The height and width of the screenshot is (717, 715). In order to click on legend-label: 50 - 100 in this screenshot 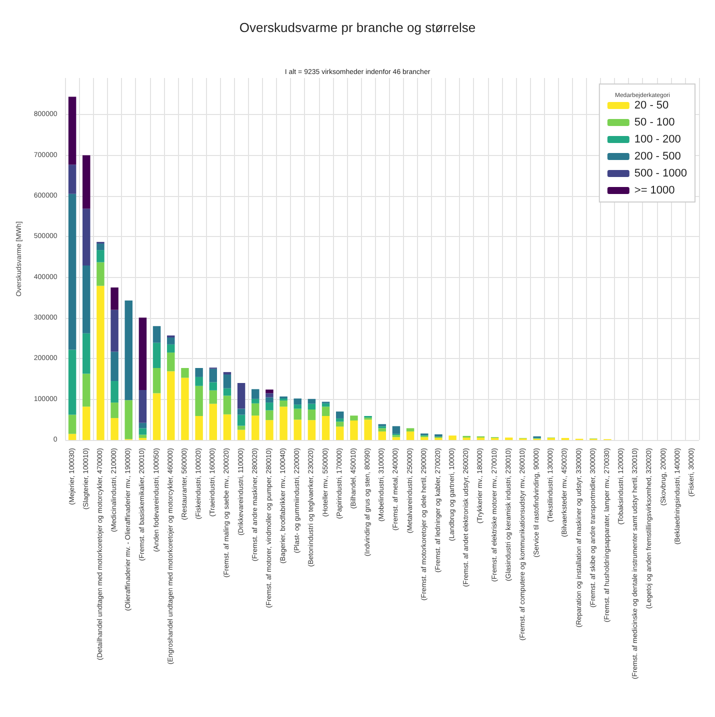, I will do `click(654, 122)`.